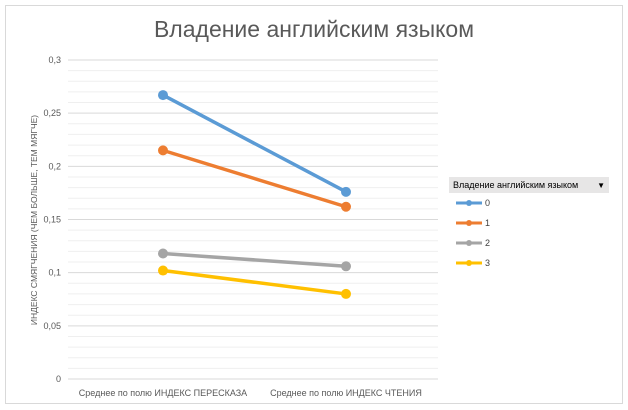 This screenshot has width=628, height=410. Describe the element at coordinates (163, 393) in the screenshot. I see `x-tick-label: Среднее по полю ИНДЕКС ПЕРЕСКАЗА` at that location.